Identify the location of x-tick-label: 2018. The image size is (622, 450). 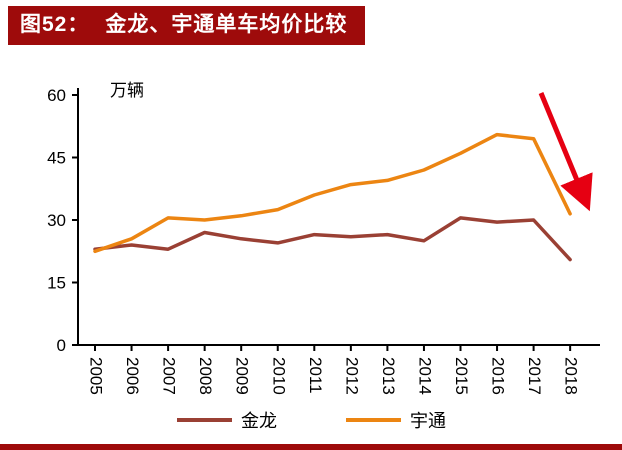
(571, 376).